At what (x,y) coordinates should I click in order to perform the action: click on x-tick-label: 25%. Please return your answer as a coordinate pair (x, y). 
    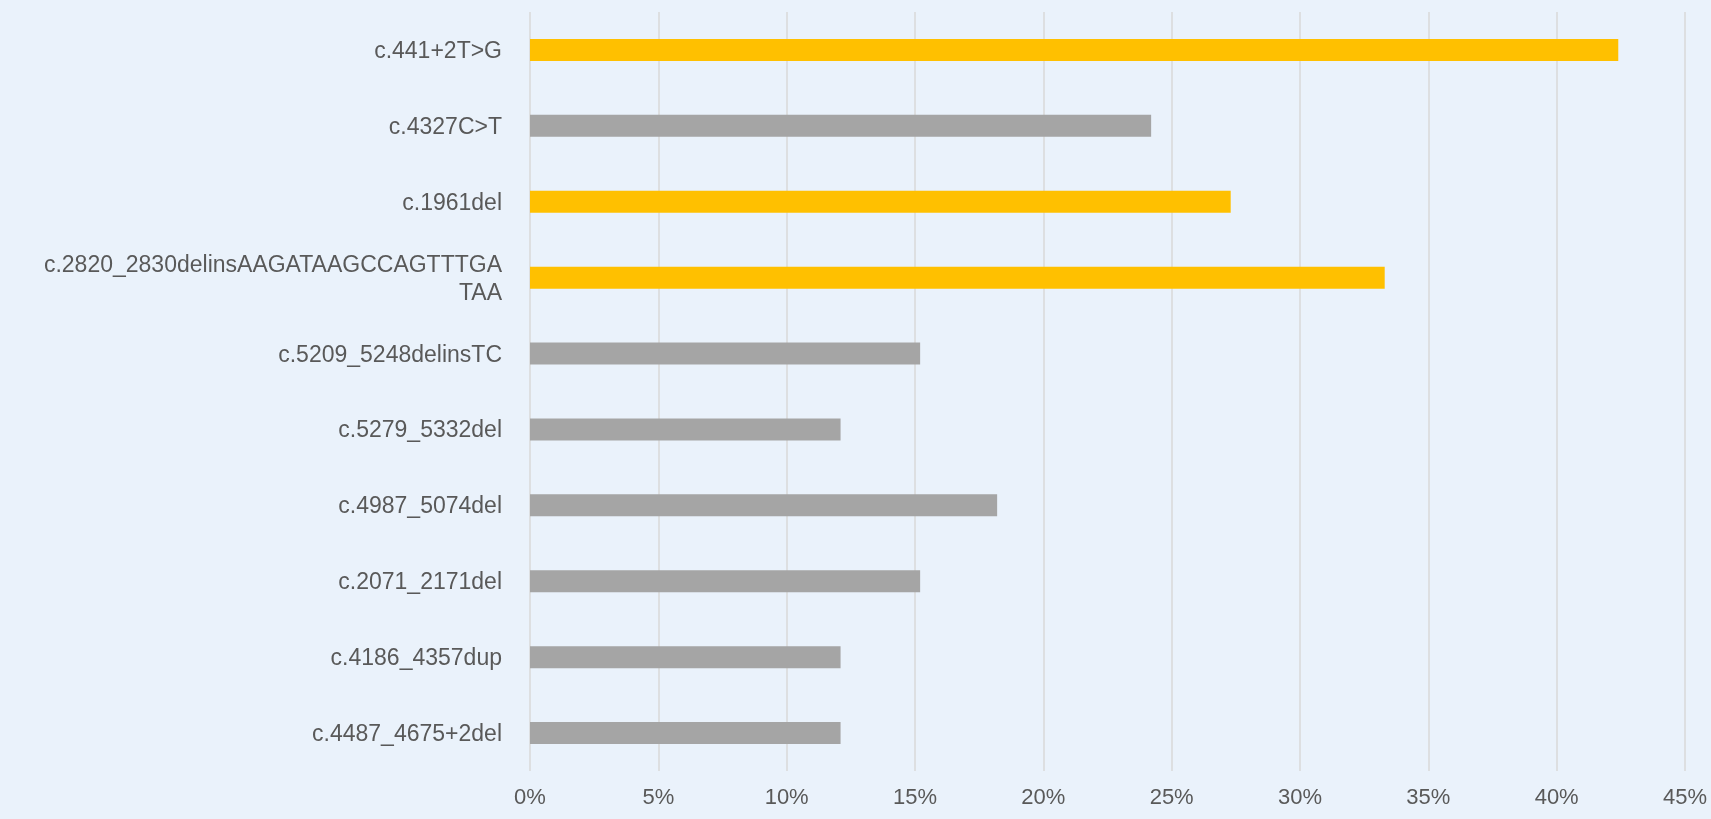
    Looking at the image, I should click on (1171, 796).